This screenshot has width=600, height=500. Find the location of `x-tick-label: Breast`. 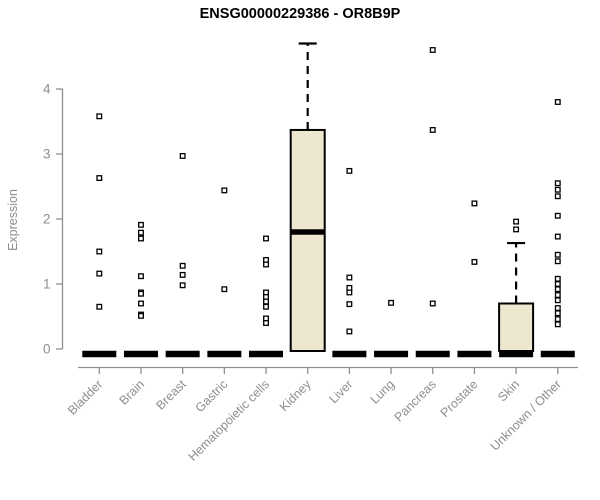

x-tick-label: Breast is located at coordinates (171, 395).